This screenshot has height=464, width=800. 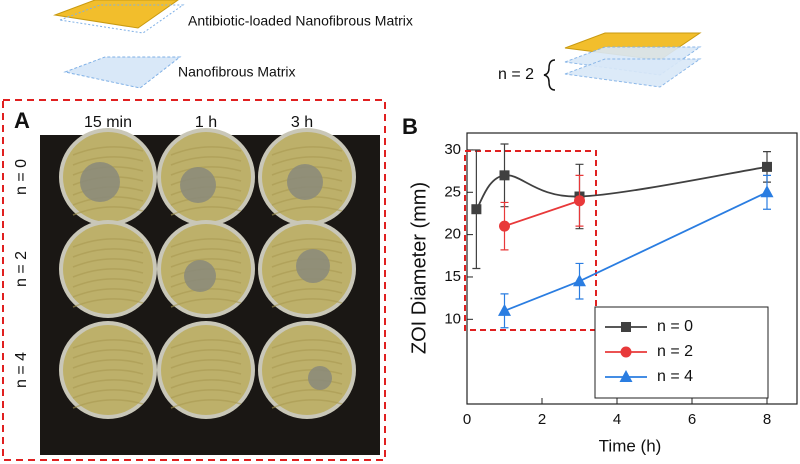 I want to click on mesh-fibers, so click(x=121, y=19).